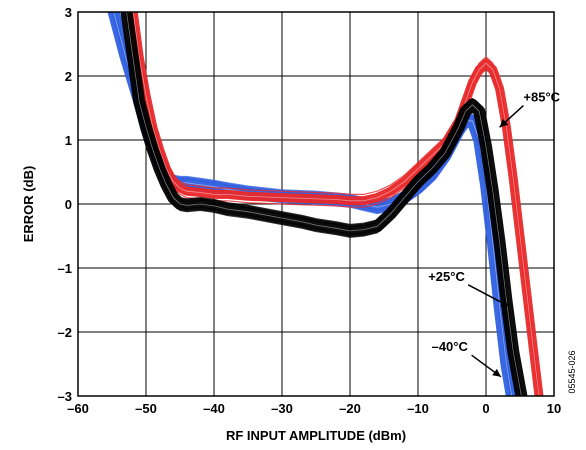 Image resolution: width=586 pixels, height=450 pixels. Describe the element at coordinates (554, 408) in the screenshot. I see `x-tick-label: 10` at that location.